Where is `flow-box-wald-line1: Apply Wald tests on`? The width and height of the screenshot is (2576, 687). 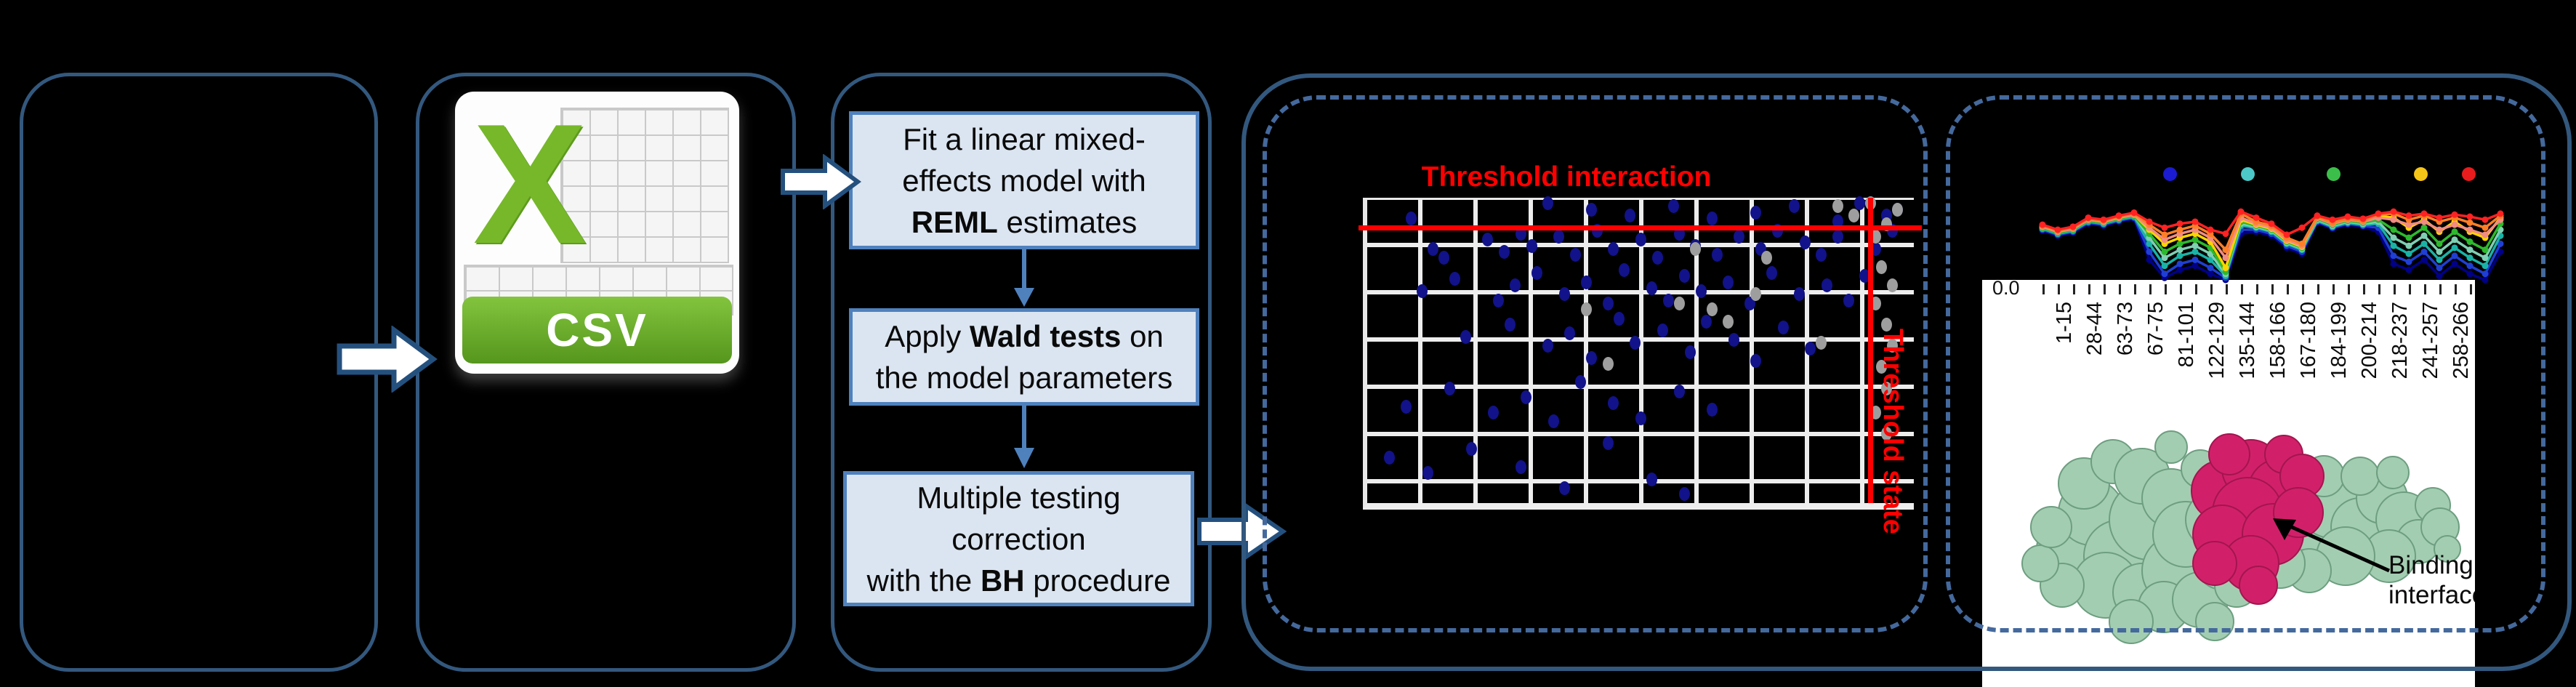 flow-box-wald-line1: Apply Wald tests on is located at coordinates (1024, 336).